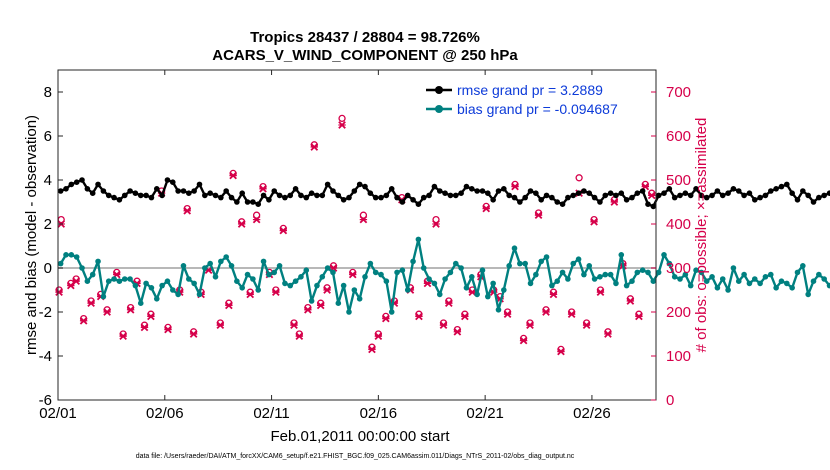  Describe the element at coordinates (701, 235) in the screenshot. I see `y-axis-right-label: # of obs: o=possible; ×=assimilated` at that location.